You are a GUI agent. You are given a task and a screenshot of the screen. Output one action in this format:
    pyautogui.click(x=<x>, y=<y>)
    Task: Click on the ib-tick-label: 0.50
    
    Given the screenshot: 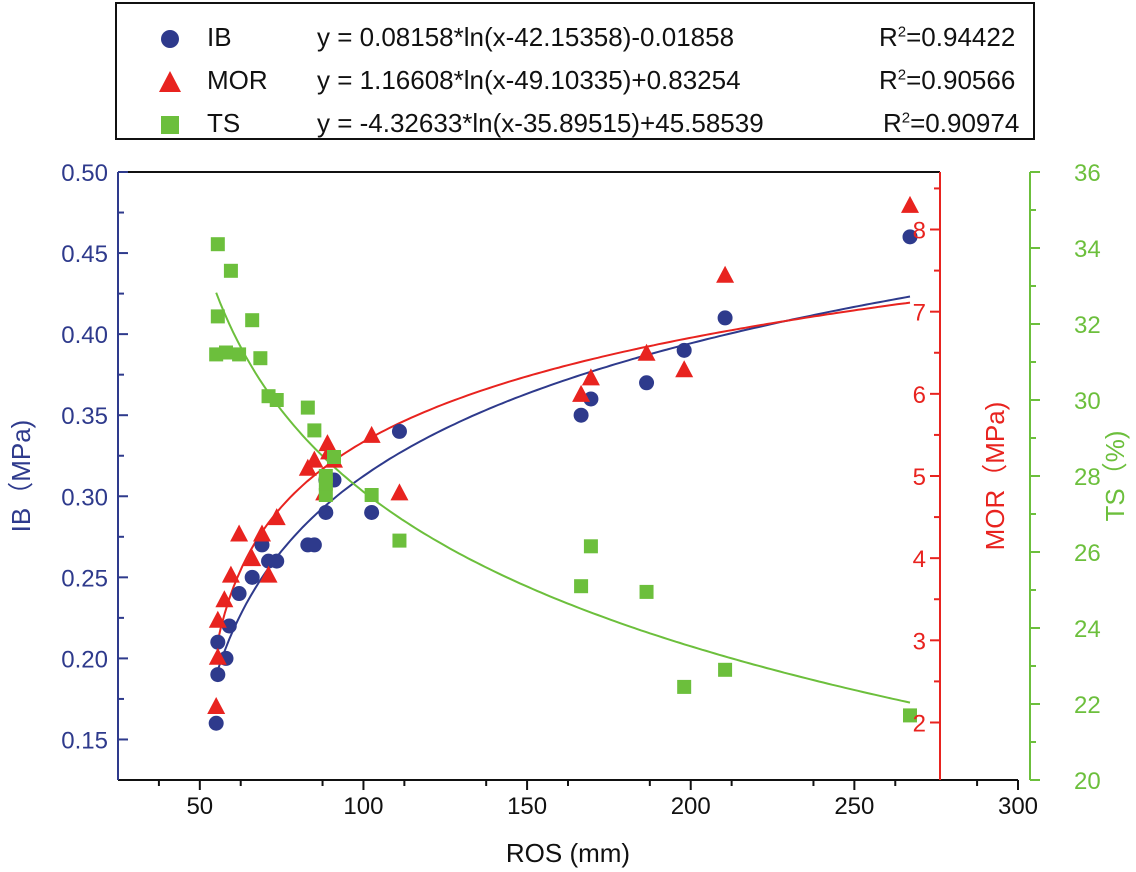 What is the action you would take?
    pyautogui.click(x=84, y=173)
    